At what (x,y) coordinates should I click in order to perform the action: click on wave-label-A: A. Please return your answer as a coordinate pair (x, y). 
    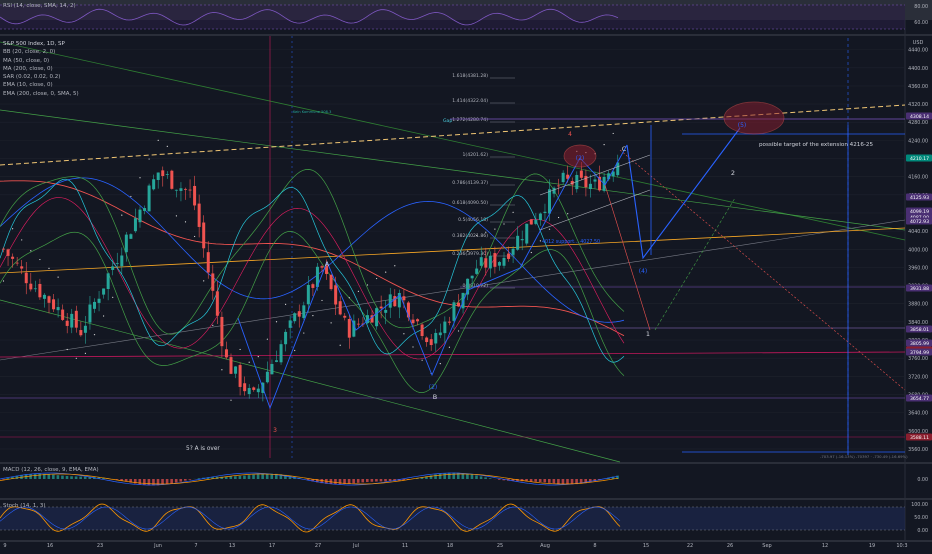
    Looking at the image, I should click on (327, 264).